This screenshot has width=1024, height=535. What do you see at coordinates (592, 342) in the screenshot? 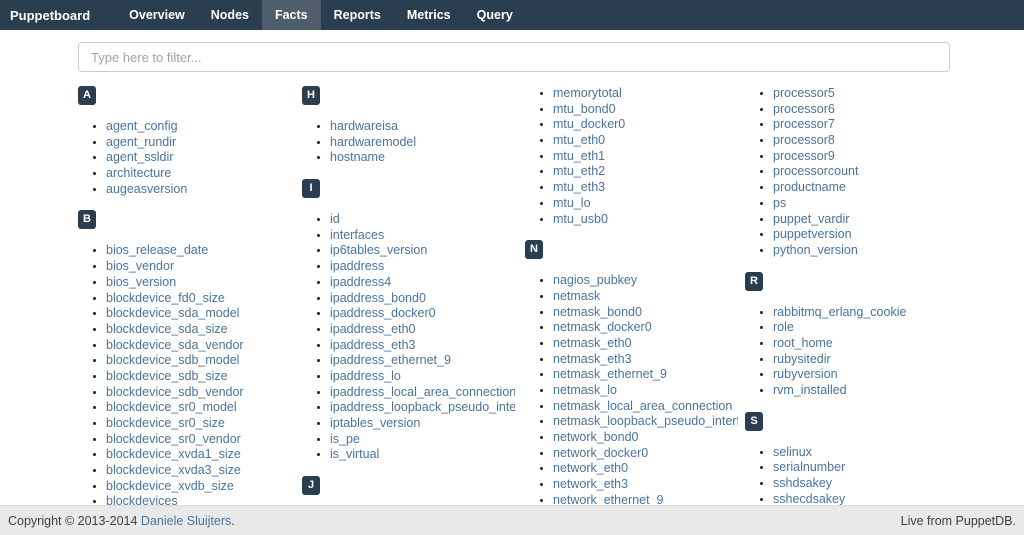
I see `fact-link-netmask_eth0: netmask_eth0` at bounding box center [592, 342].